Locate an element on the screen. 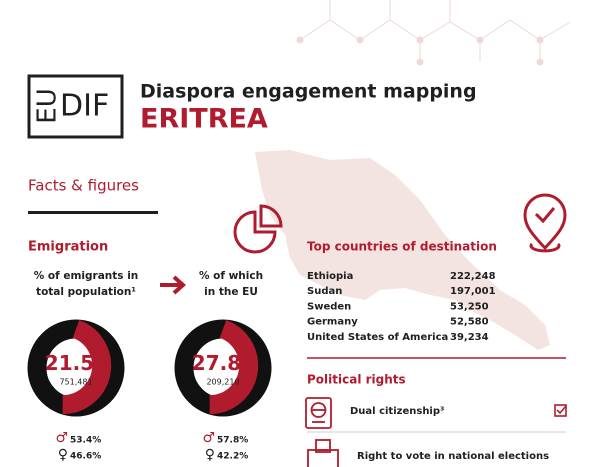  country-name: United States of America is located at coordinates (377, 337).